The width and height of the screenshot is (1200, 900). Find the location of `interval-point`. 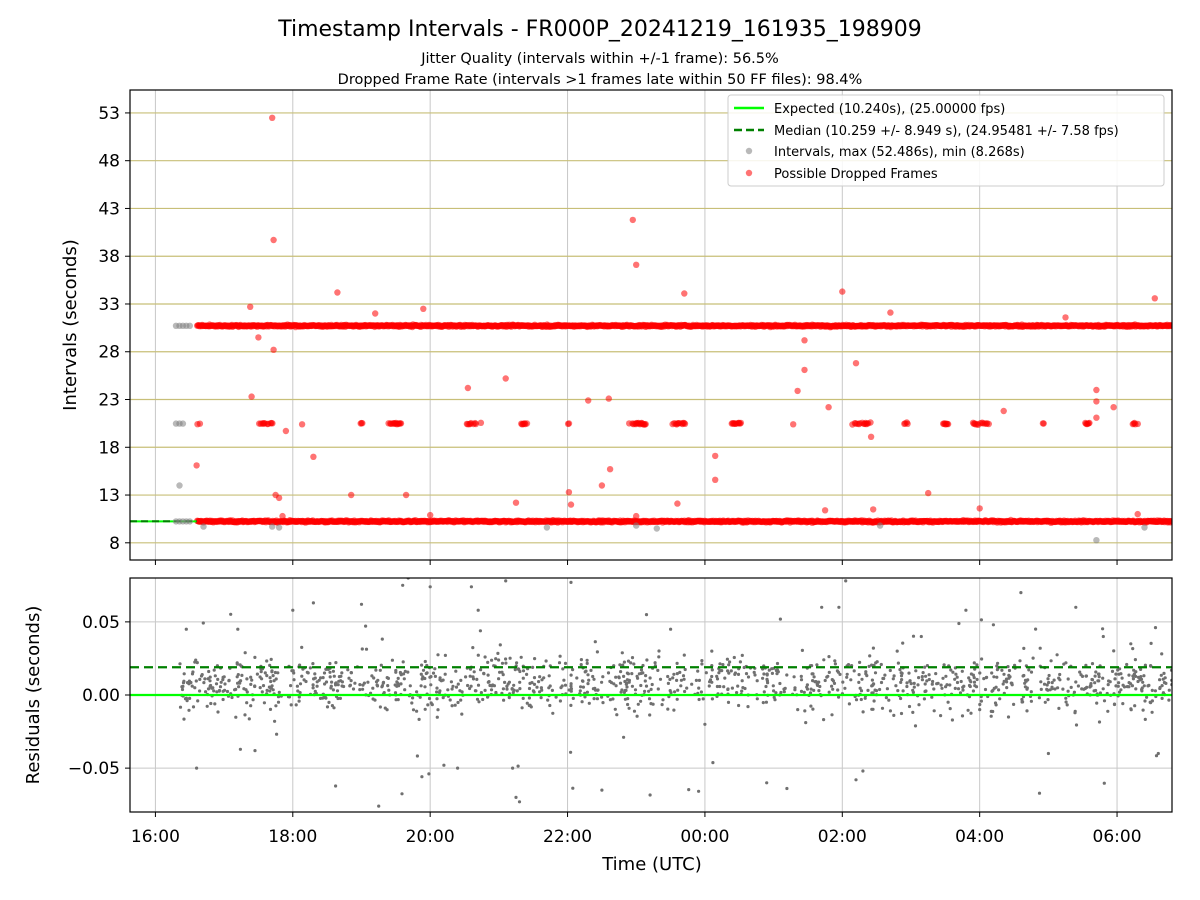

interval-point is located at coordinates (636, 525).